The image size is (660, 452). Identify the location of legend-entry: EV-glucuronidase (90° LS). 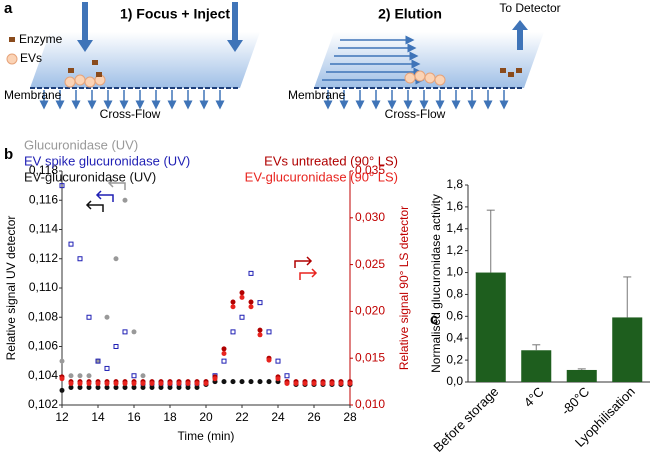
(321, 176).